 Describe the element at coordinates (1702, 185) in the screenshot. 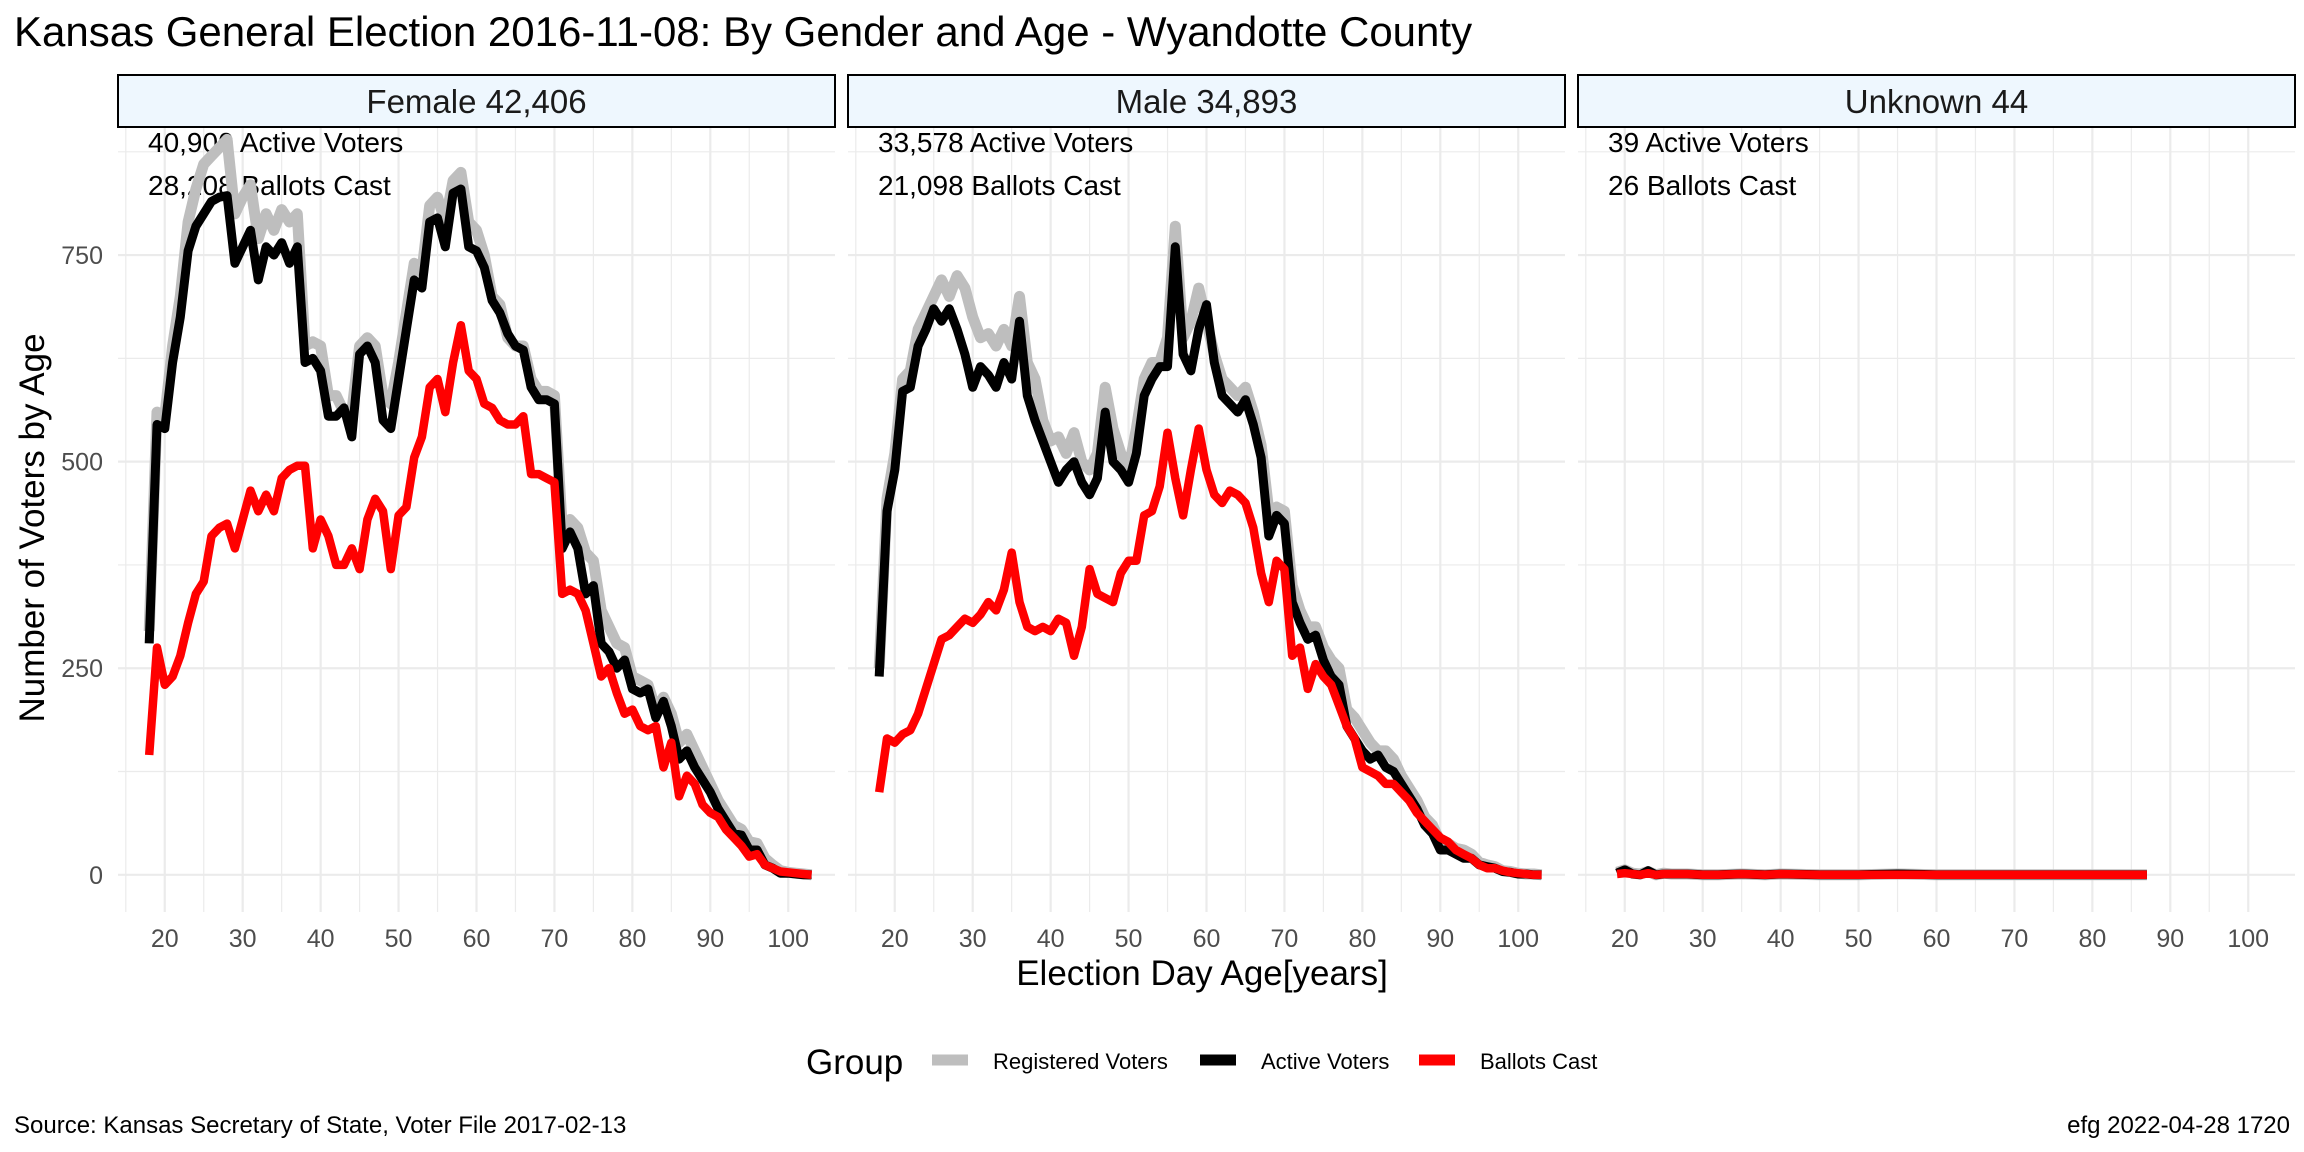

I see `panel-annotation: 26 Ballots Cast` at that location.